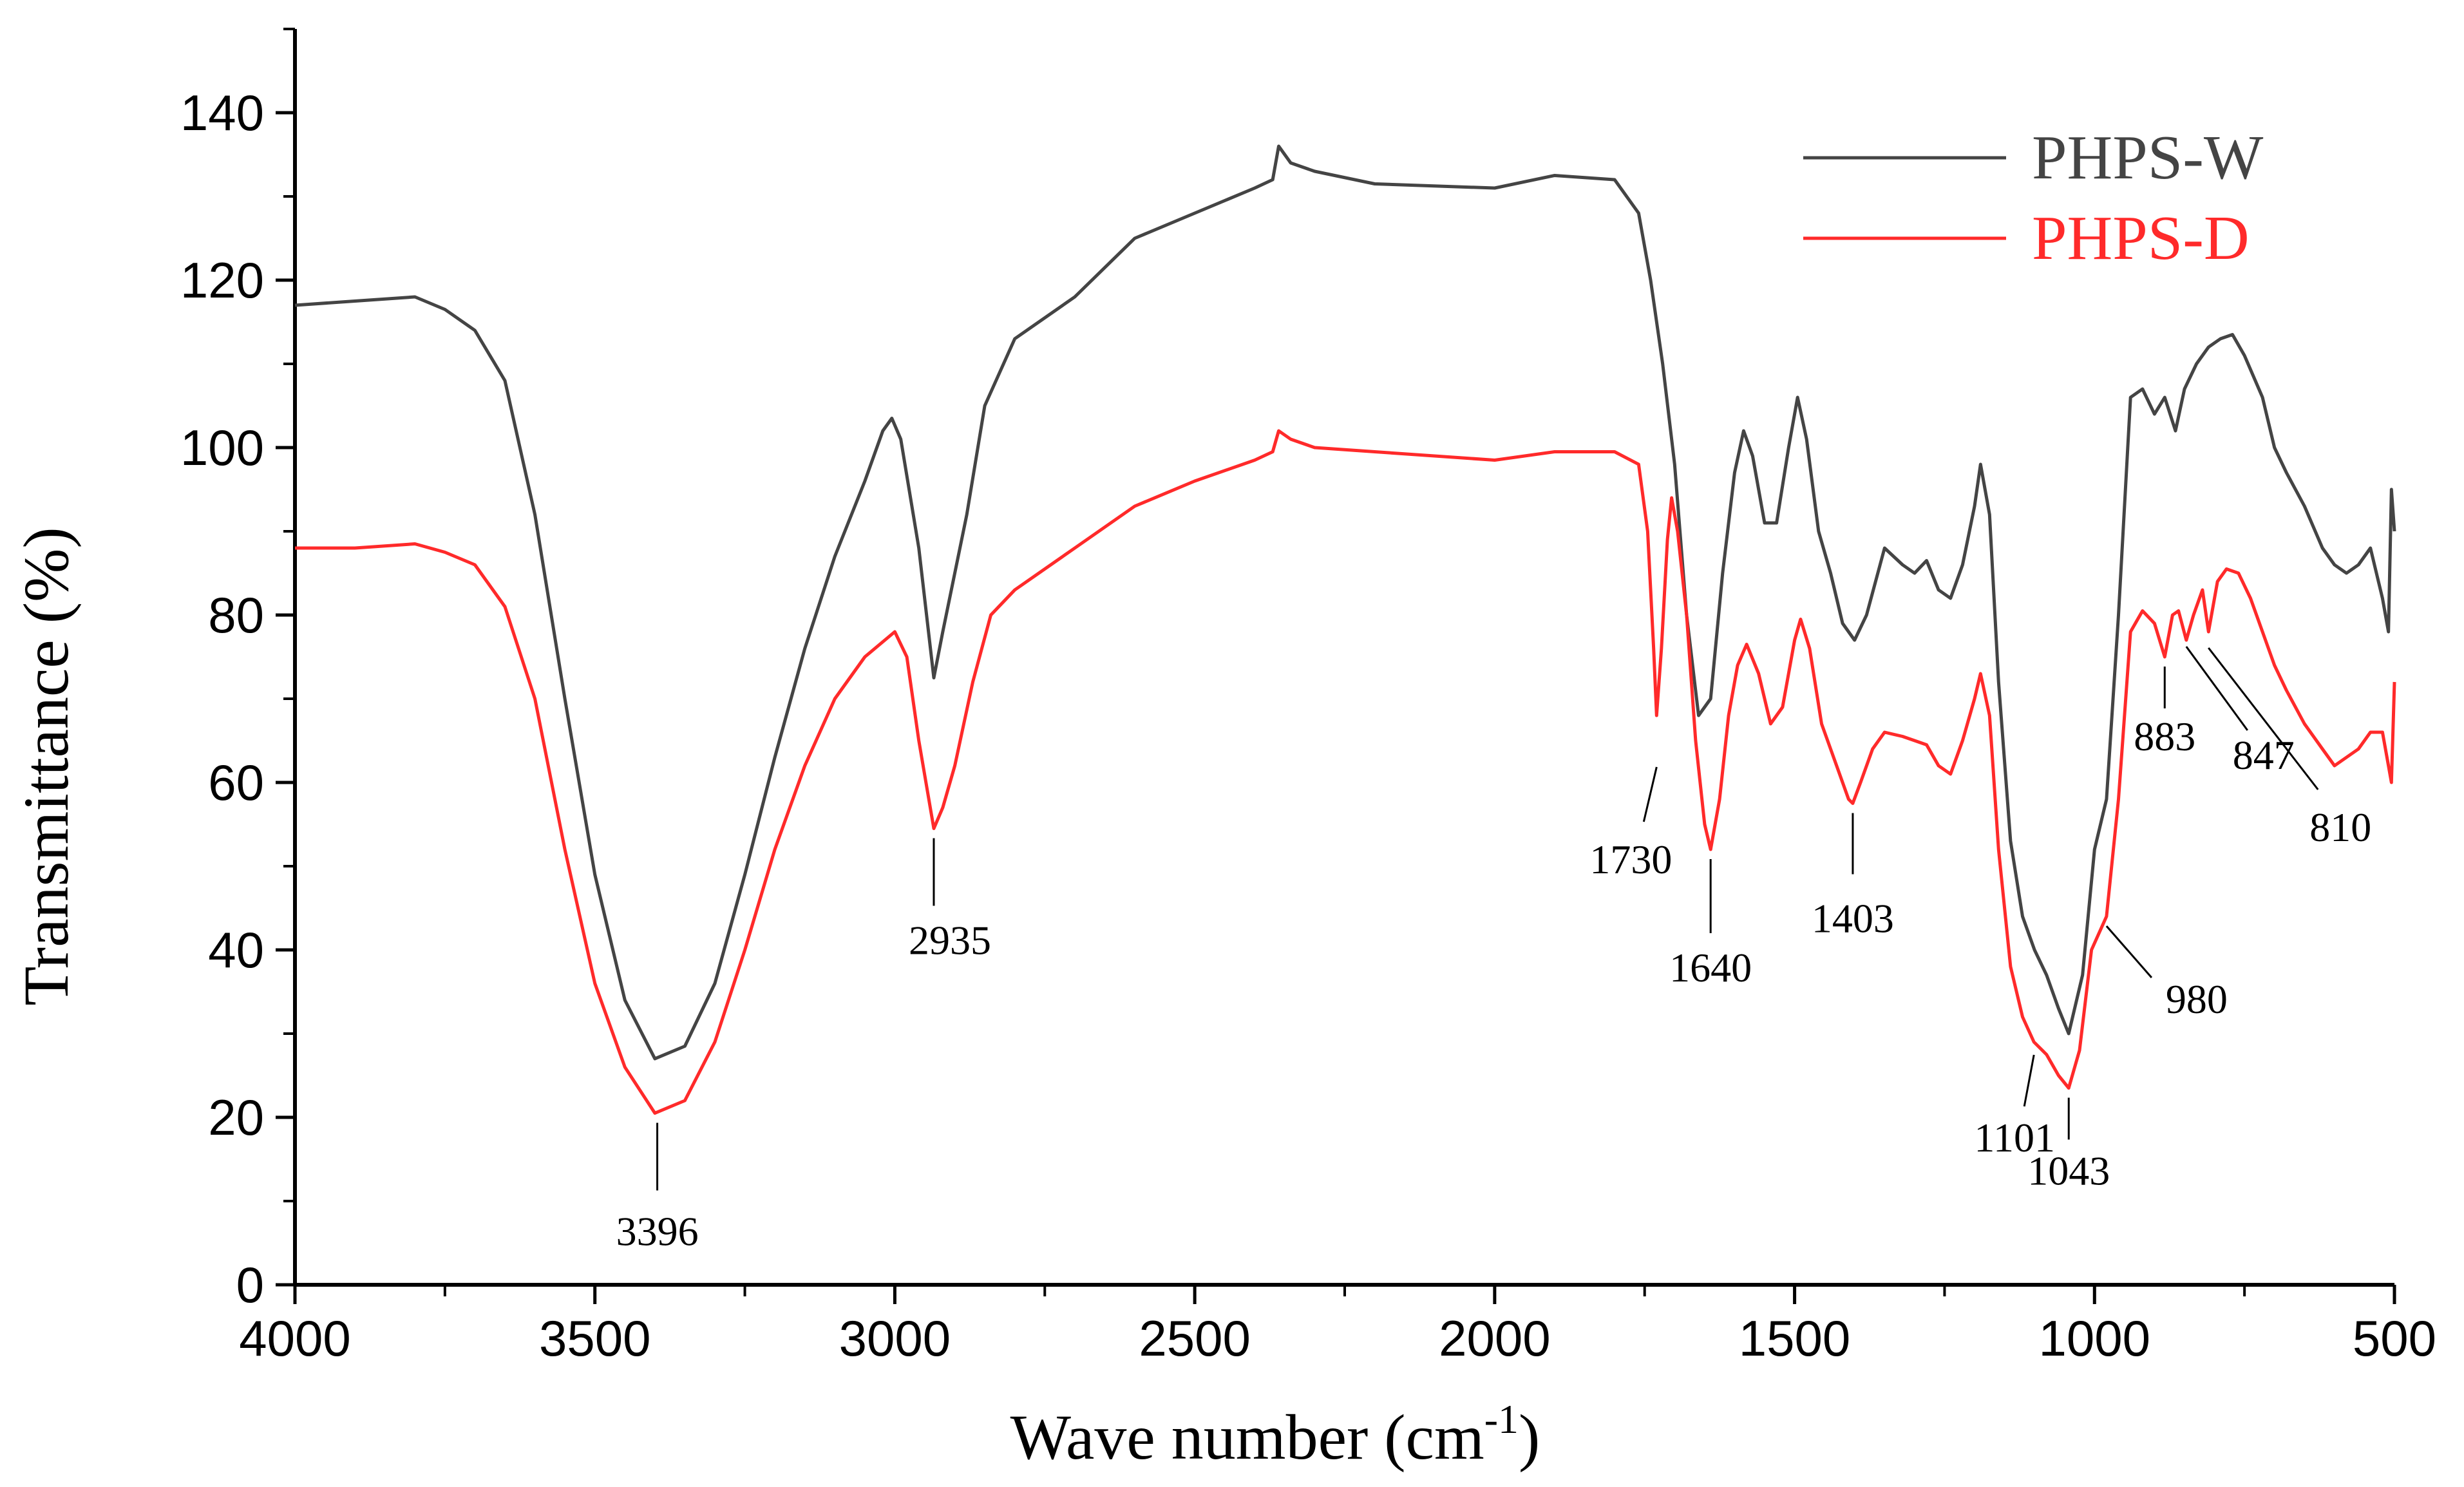 The width and height of the screenshot is (2464, 1487). What do you see at coordinates (250, 1284) in the screenshot?
I see `y-tick-label-0: 0` at bounding box center [250, 1284].